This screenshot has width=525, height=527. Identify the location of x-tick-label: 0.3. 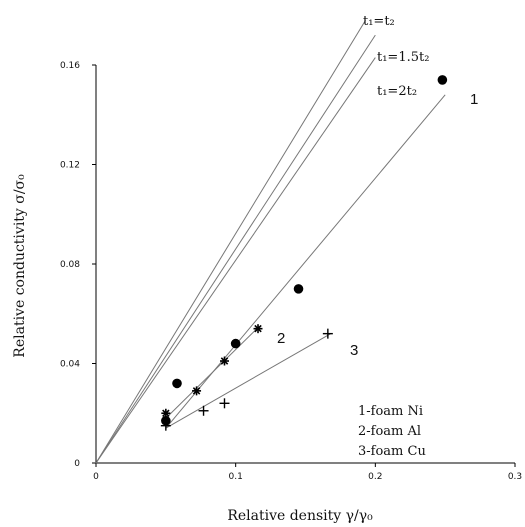
(515, 477).